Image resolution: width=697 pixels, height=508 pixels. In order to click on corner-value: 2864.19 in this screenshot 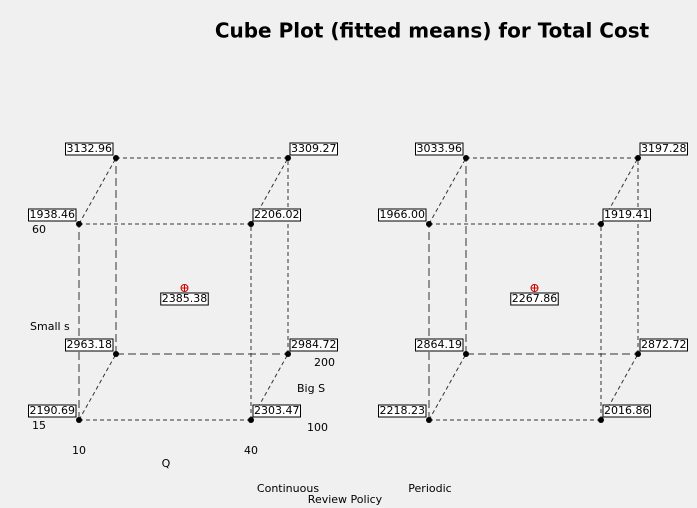, I will do `click(440, 344)`.